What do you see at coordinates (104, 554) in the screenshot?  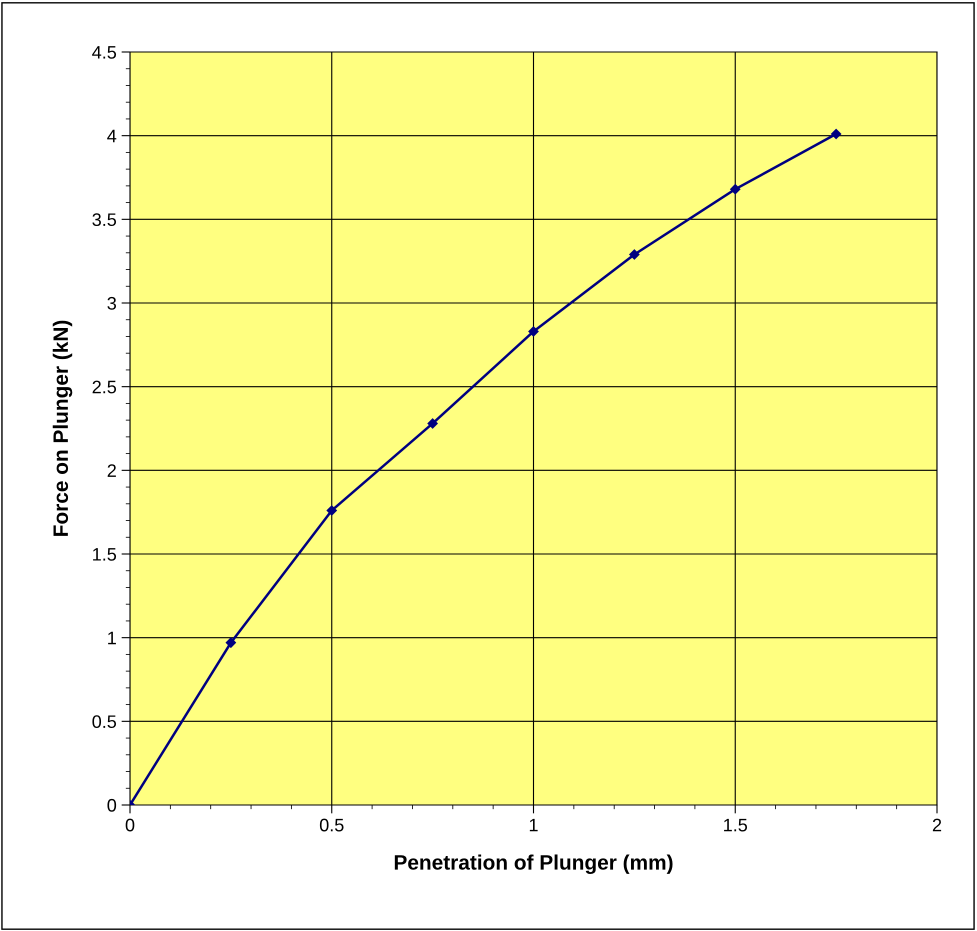 I see `y-tick-label: 1.5` at bounding box center [104, 554].